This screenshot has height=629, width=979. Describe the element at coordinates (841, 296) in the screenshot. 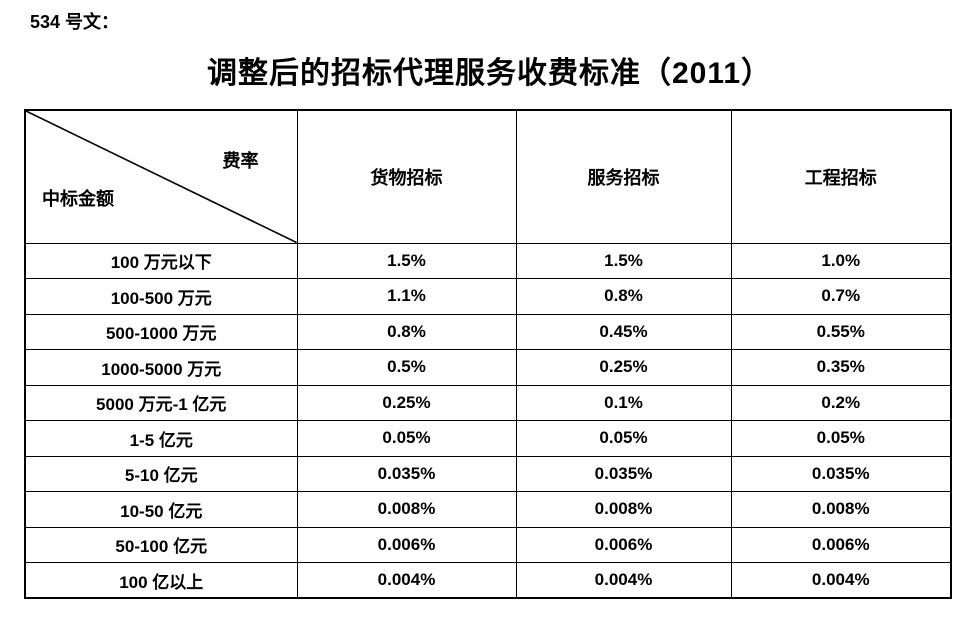

I see `cell-value: 0.7%` at that location.